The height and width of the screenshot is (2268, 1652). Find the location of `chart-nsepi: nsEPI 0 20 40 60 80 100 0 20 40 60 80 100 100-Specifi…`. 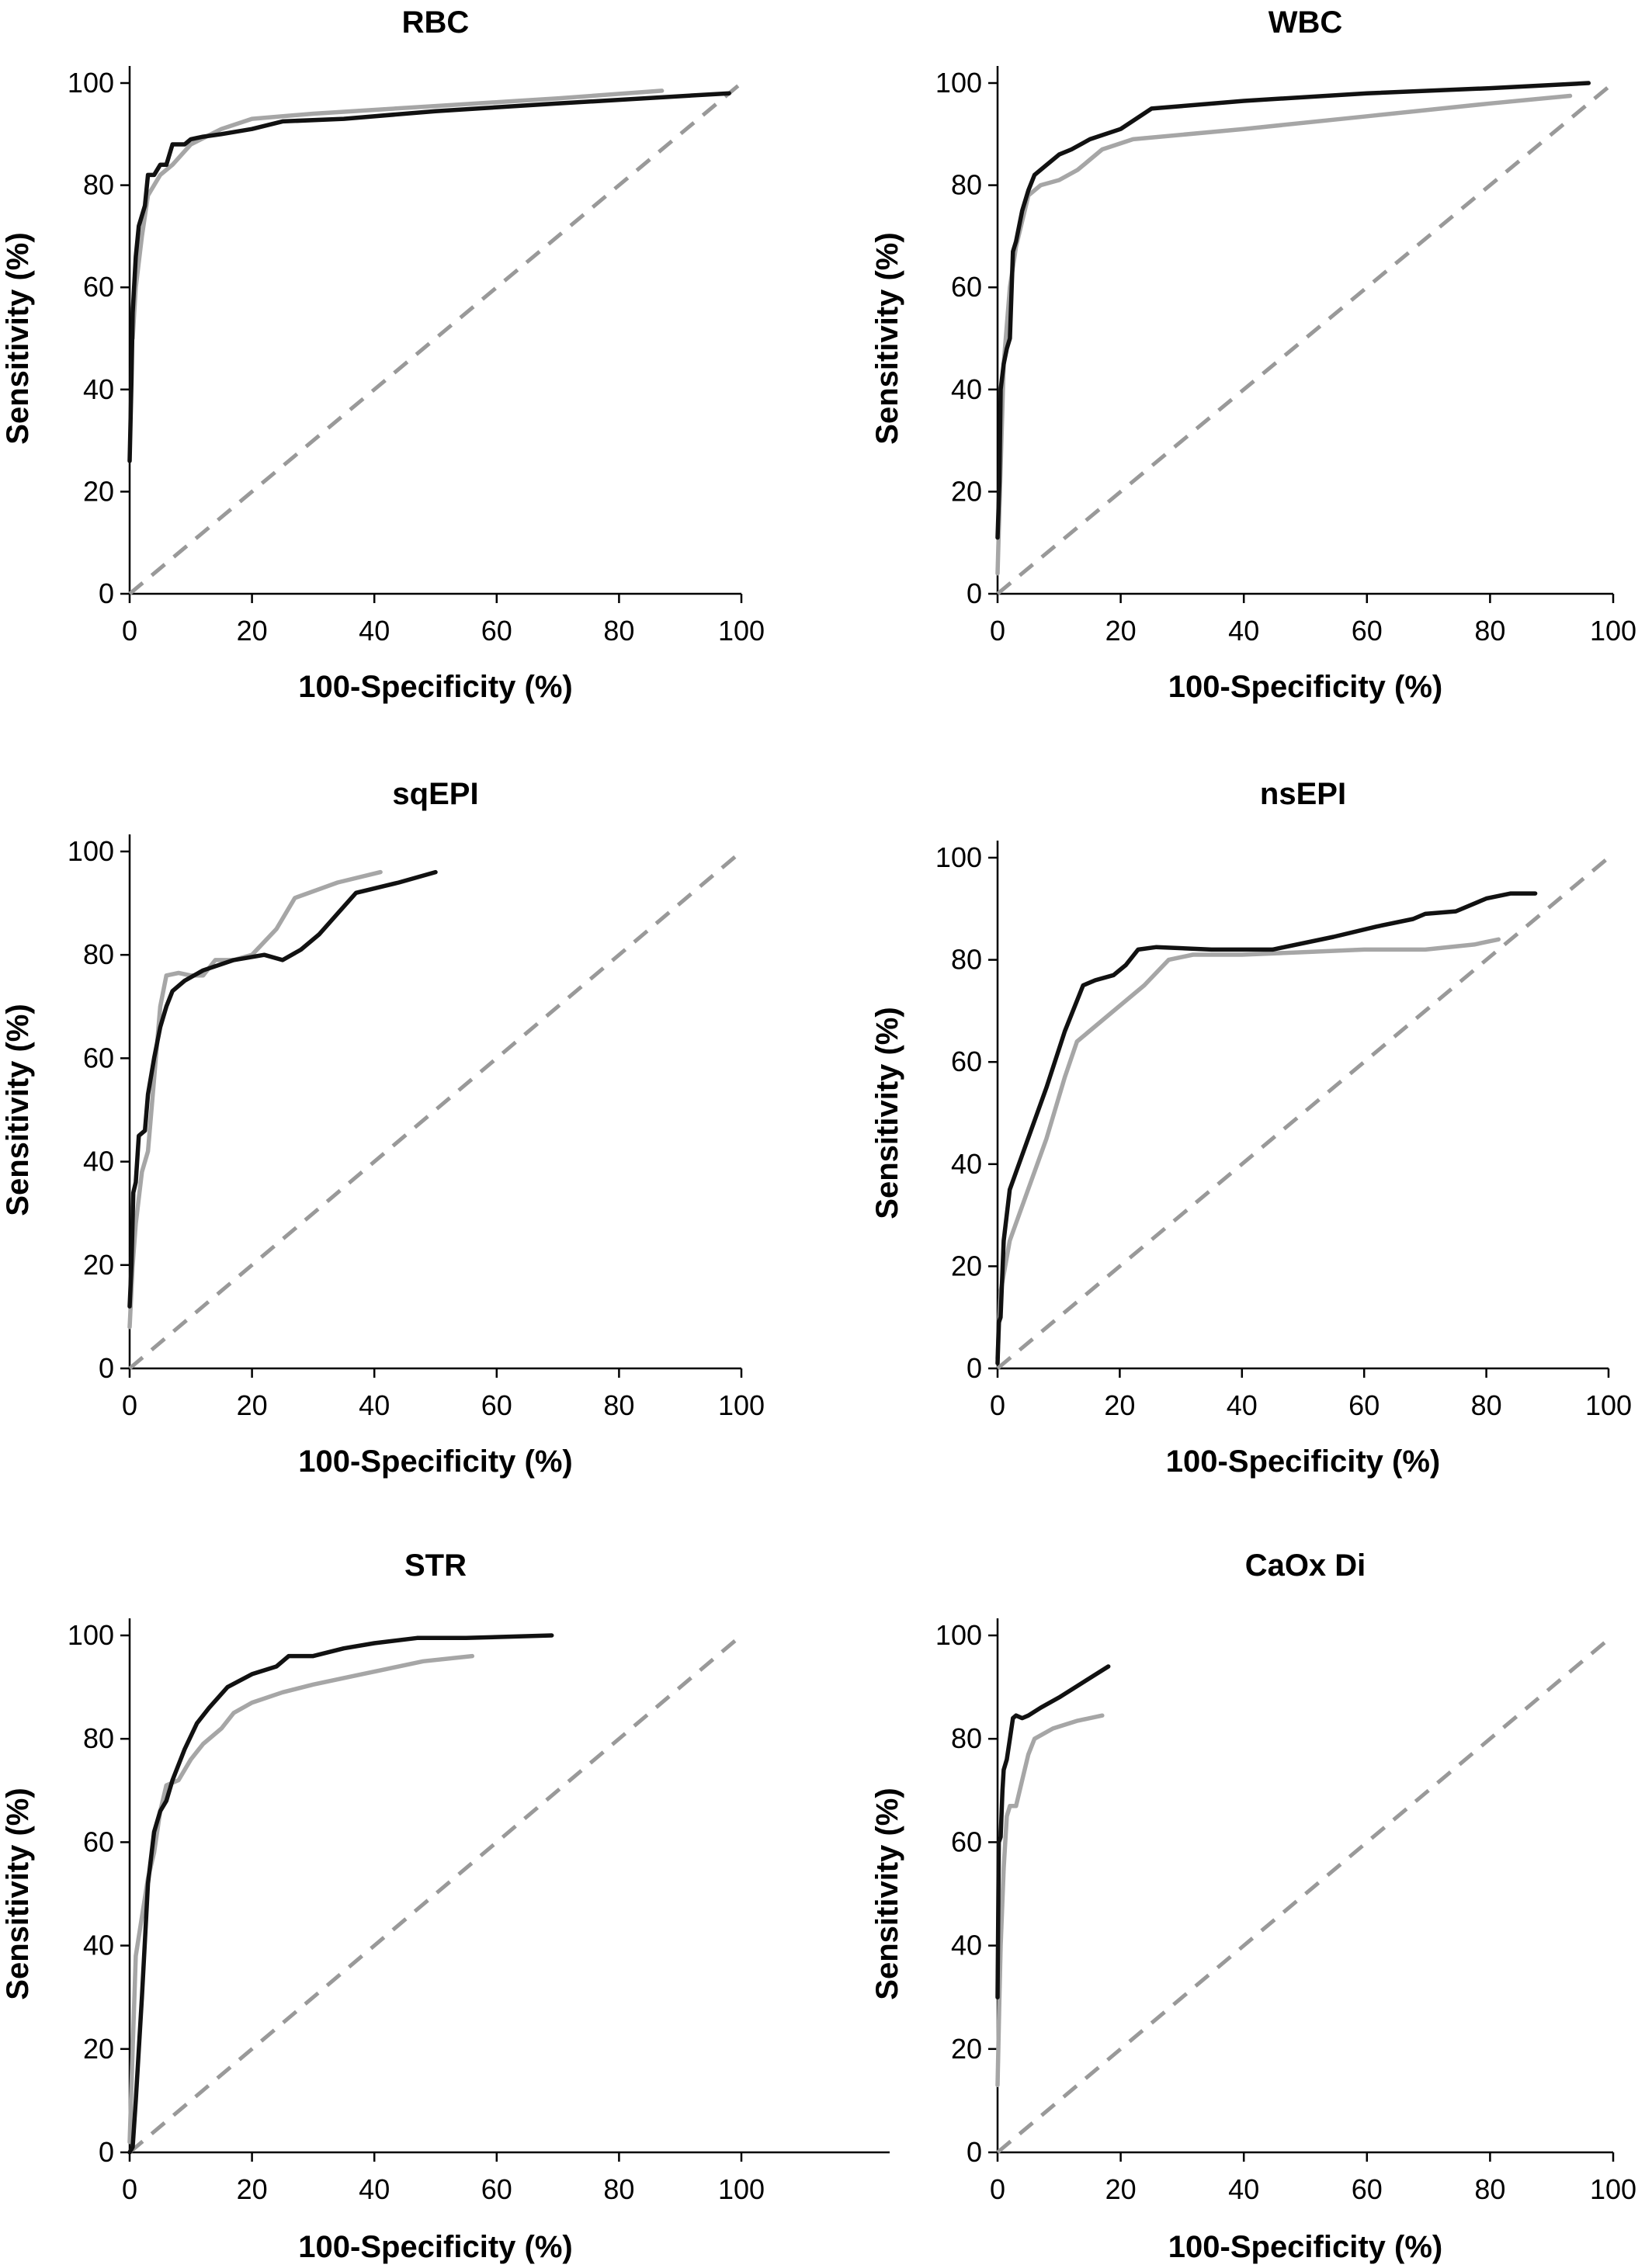

chart-nsepi: nsEPI 0 20 40 60 80 100 0 20 40 60 80 100 100-Specifi… is located at coordinates (1251, 1128).